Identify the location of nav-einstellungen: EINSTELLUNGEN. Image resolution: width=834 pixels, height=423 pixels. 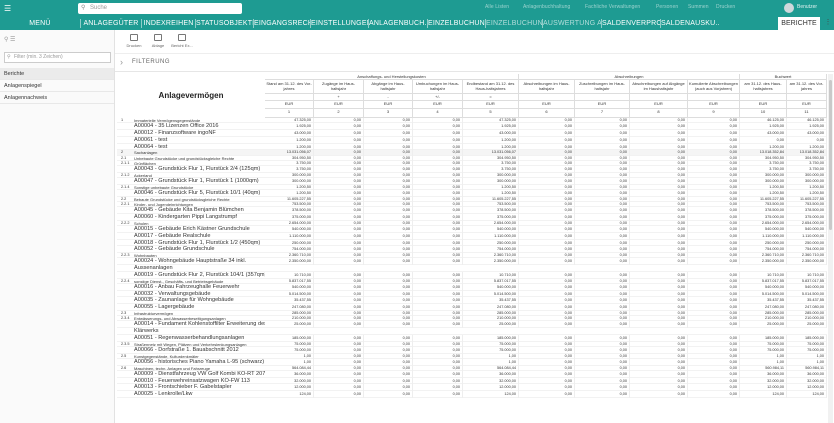
(339, 23).